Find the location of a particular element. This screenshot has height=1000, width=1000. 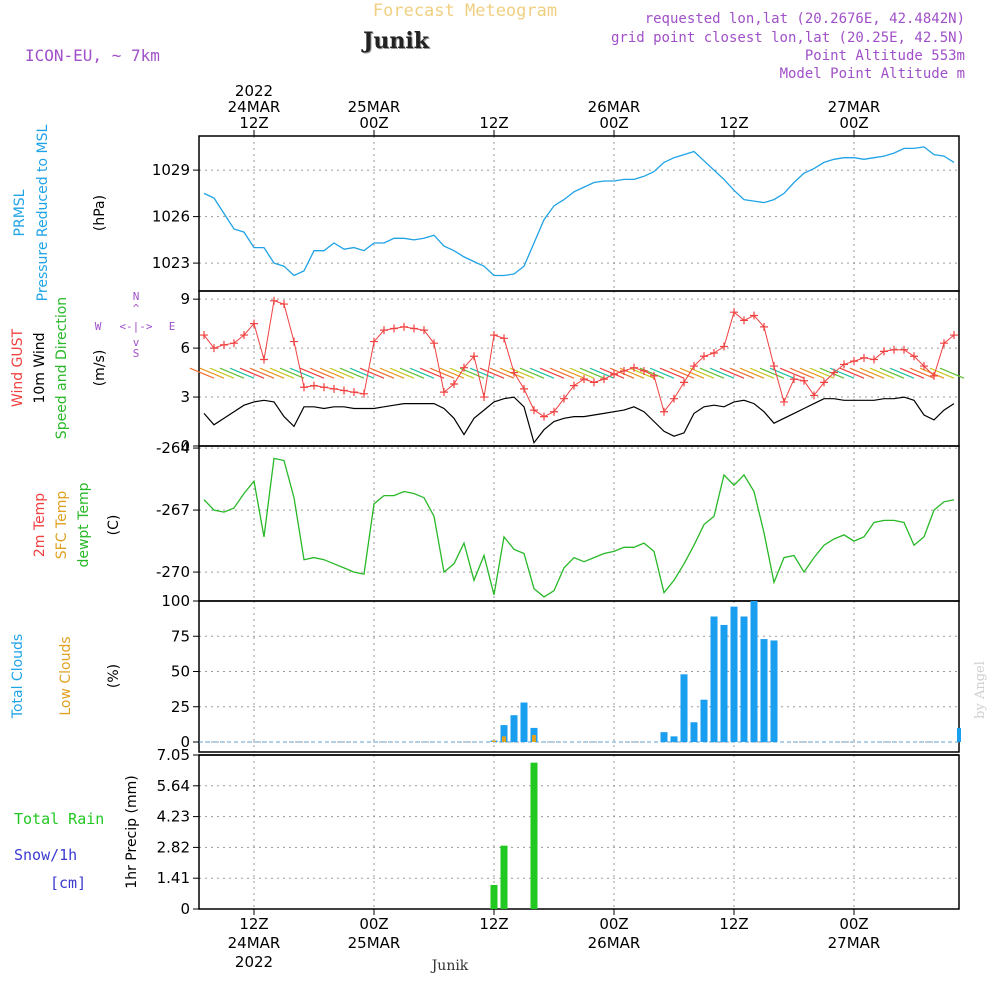

low-clouds-label: Low Clouds is located at coordinates (66, 675).